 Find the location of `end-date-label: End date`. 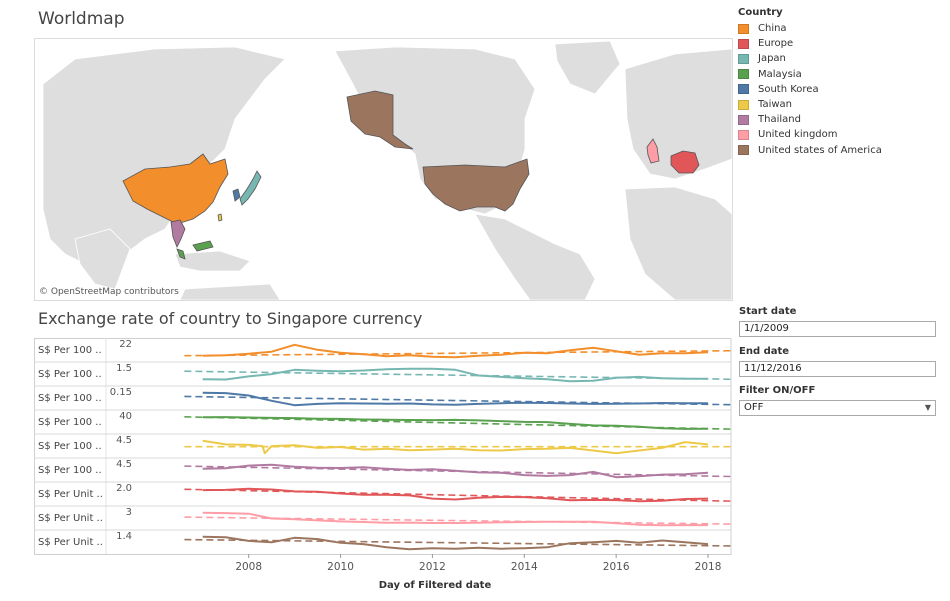

end-date-label: End date is located at coordinates (764, 351).